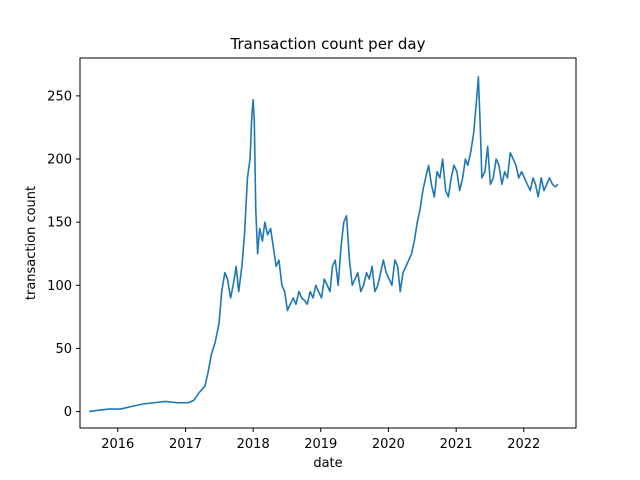 This screenshot has width=640, height=480. Describe the element at coordinates (185, 444) in the screenshot. I see `x-tick-label: 2017` at that location.